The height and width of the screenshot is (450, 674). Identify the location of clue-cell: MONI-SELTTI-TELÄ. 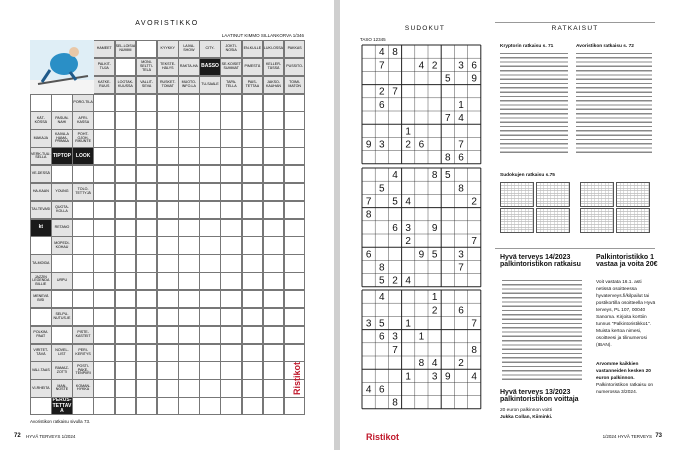
(146, 67).